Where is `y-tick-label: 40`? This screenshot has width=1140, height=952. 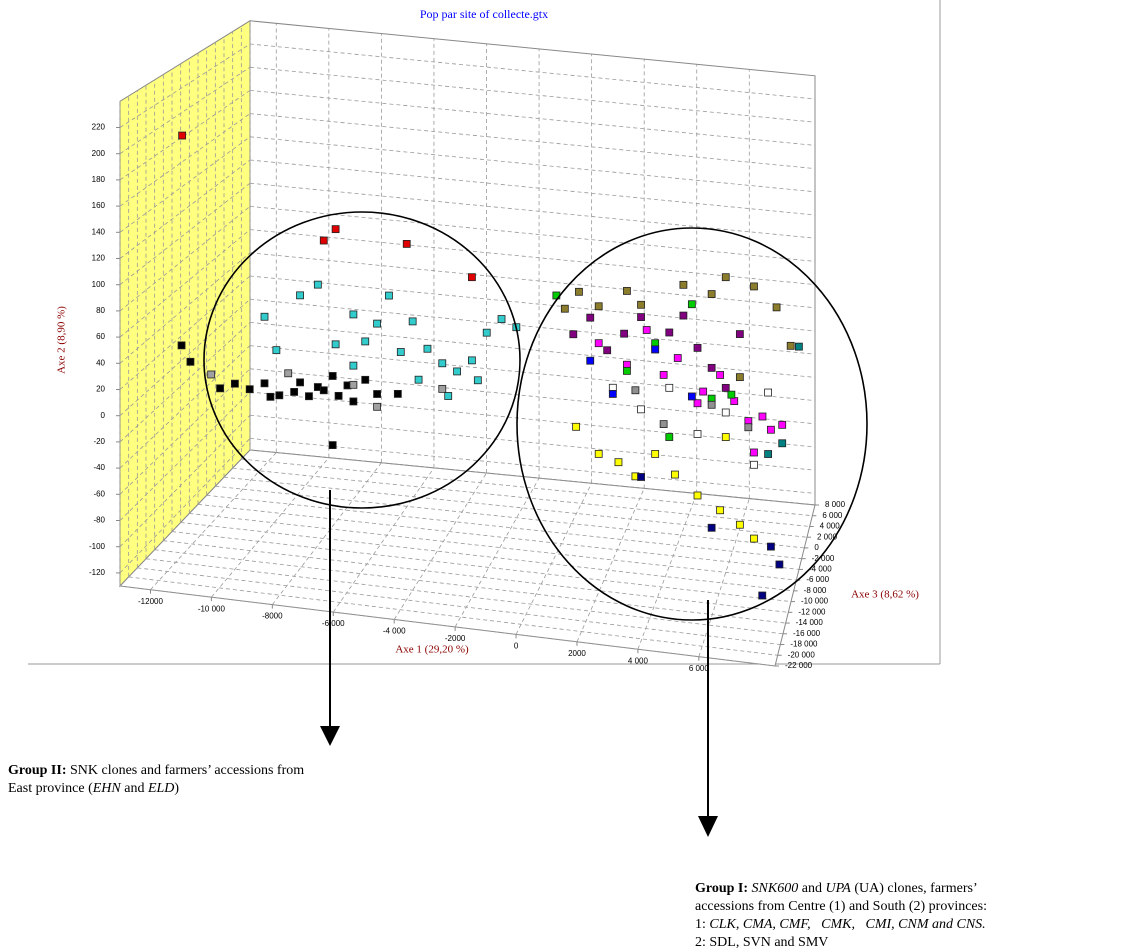
y-tick-label: 40 is located at coordinates (100, 362).